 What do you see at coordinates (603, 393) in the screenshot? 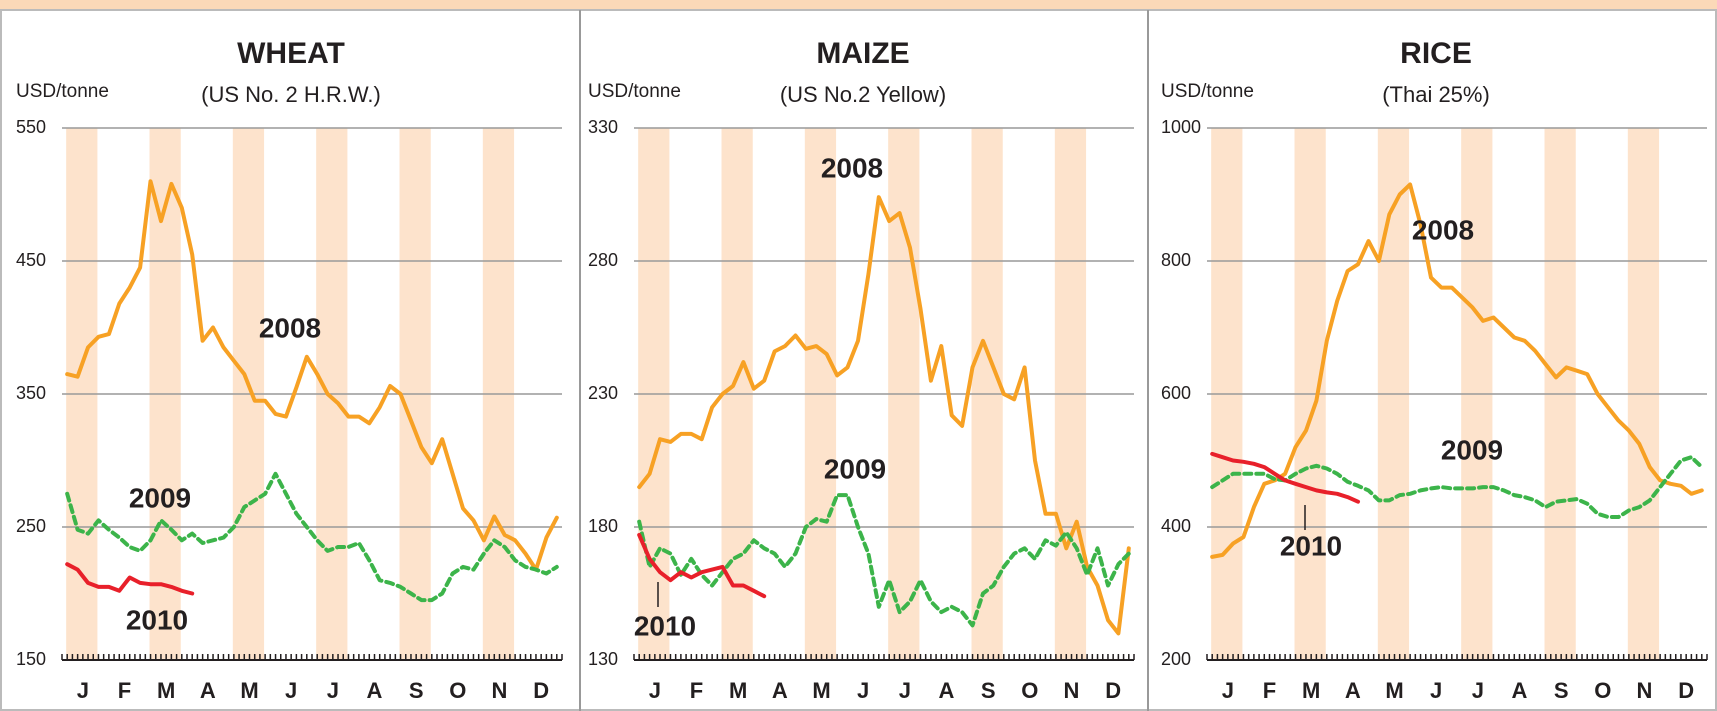
I see `y-tick-label: 230` at bounding box center [603, 393].